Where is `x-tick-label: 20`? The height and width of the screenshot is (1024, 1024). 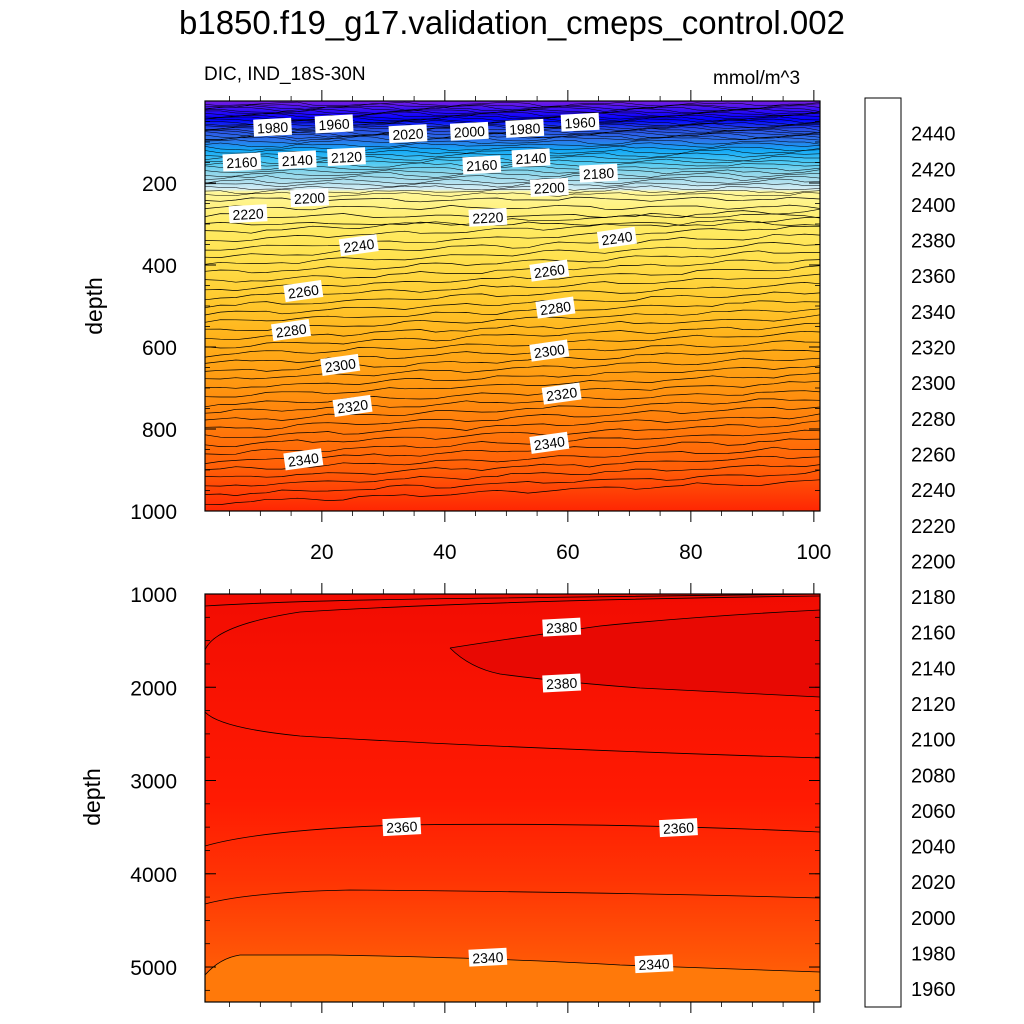
x-tick-label: 20 is located at coordinates (321, 552).